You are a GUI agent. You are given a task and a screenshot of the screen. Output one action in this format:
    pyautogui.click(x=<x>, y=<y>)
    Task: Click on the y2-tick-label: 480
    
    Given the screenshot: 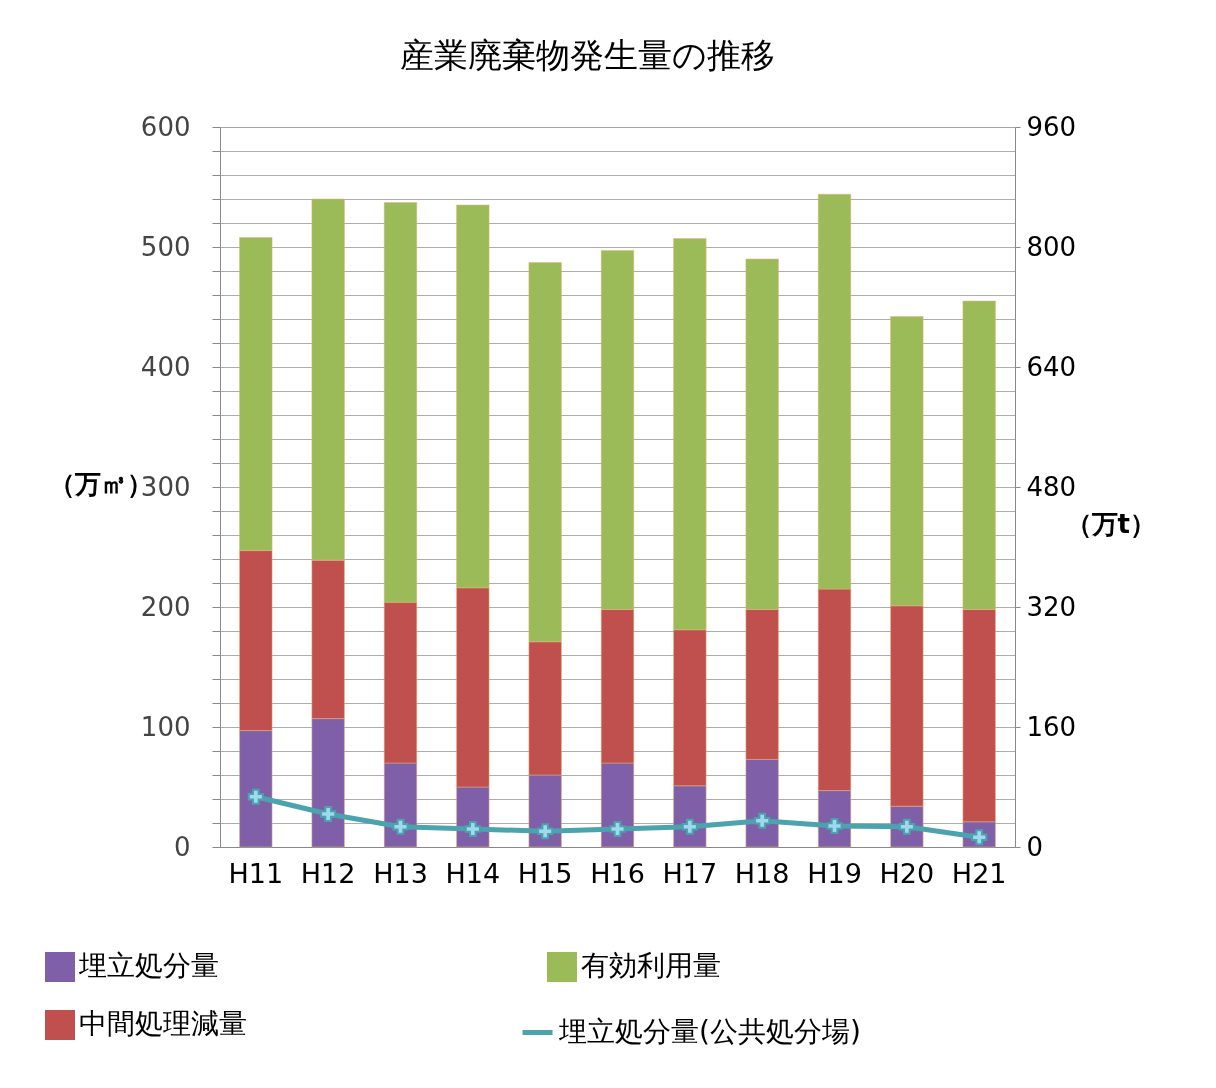 What is the action you would take?
    pyautogui.click(x=1051, y=486)
    